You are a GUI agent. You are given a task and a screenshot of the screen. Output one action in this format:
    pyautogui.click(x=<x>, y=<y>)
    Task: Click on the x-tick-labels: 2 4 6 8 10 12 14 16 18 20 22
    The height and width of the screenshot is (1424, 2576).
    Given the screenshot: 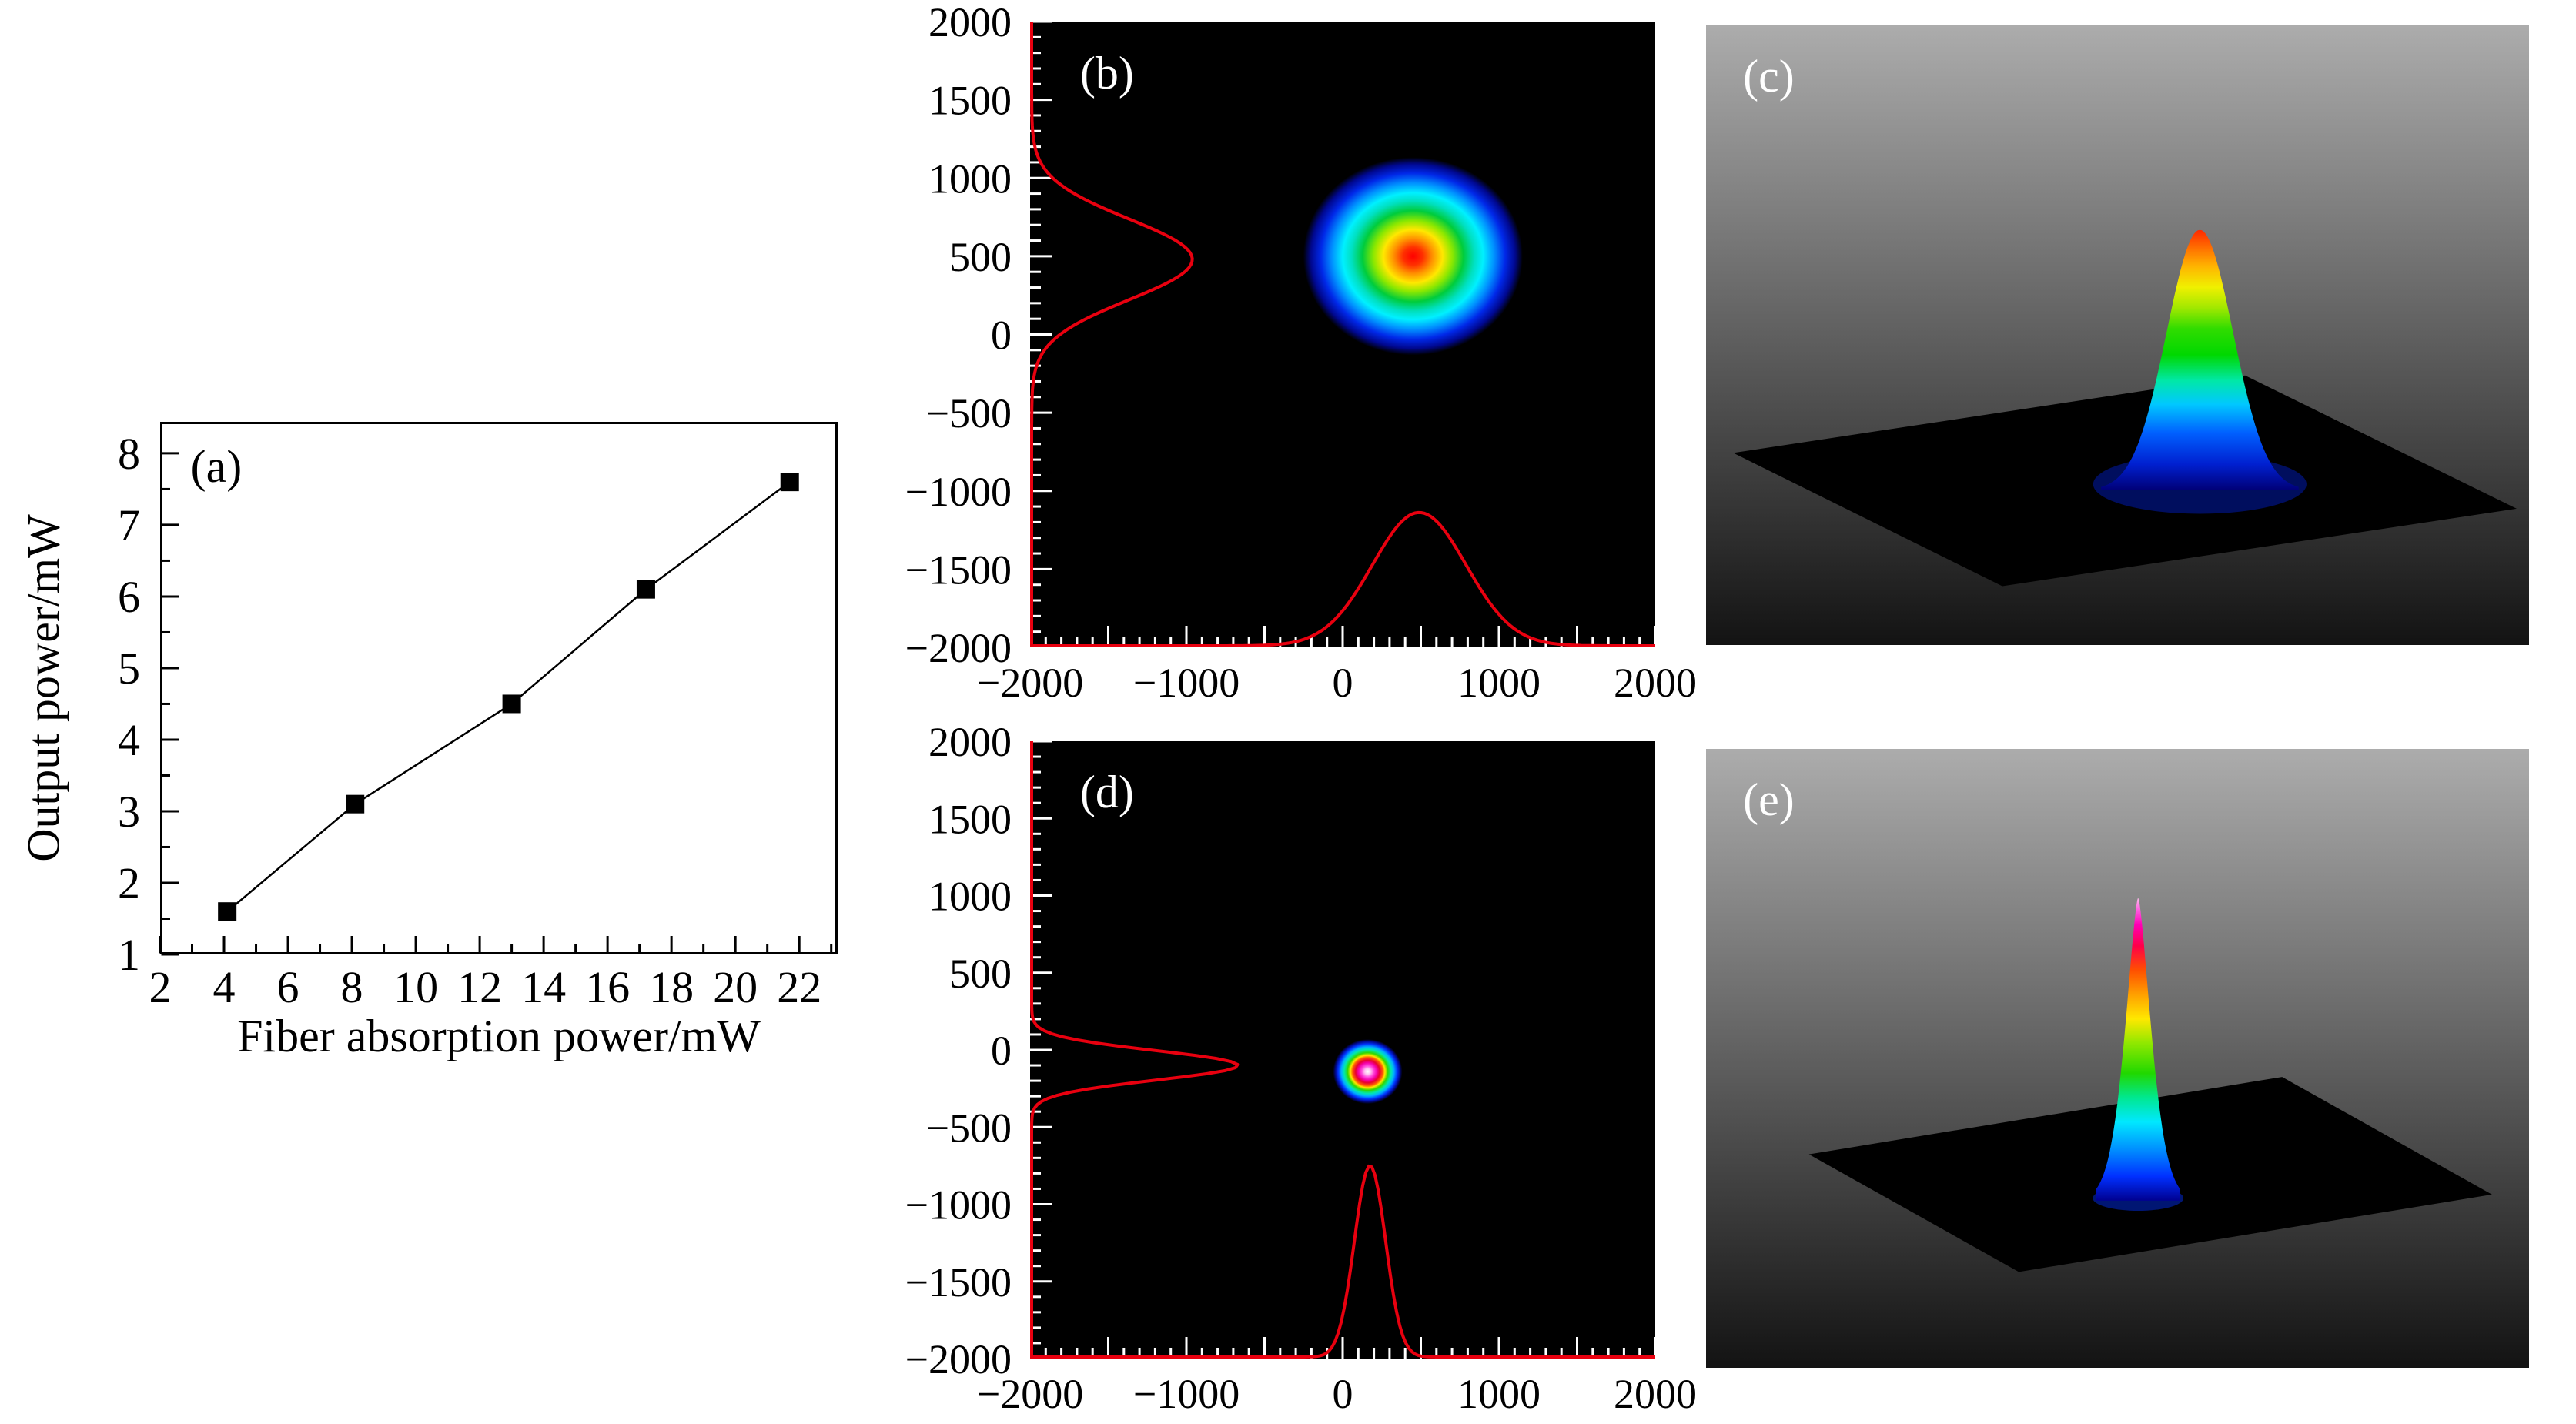 What is the action you would take?
    pyautogui.click(x=486, y=987)
    